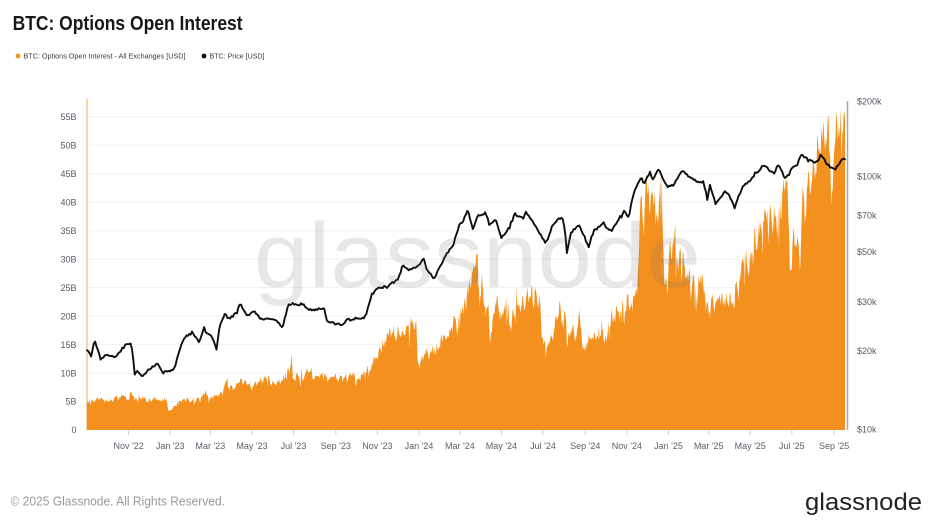  What do you see at coordinates (869, 177) in the screenshot?
I see `svg-text: $100k` at bounding box center [869, 177].